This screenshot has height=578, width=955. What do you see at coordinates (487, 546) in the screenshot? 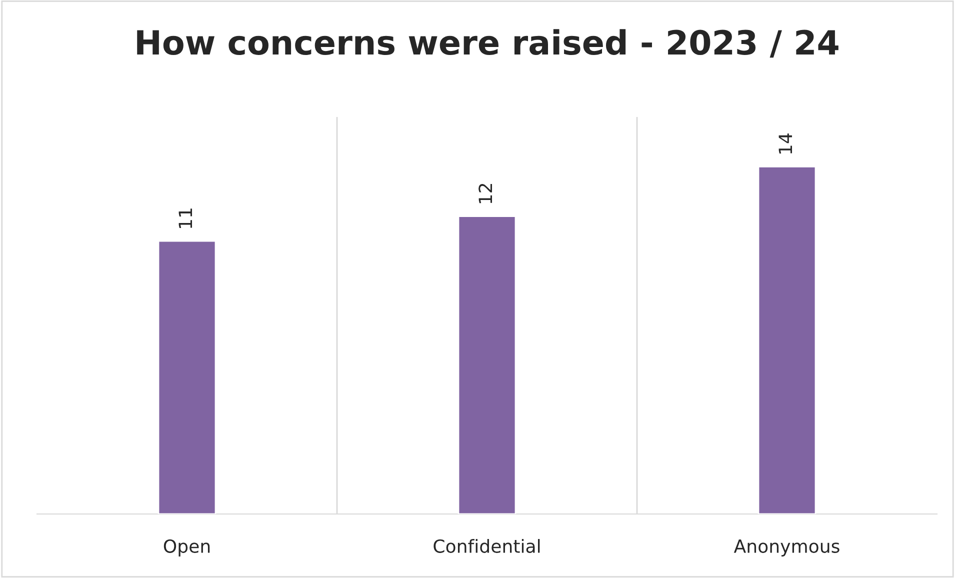
I see `x-tick-label: Confidential` at bounding box center [487, 546].